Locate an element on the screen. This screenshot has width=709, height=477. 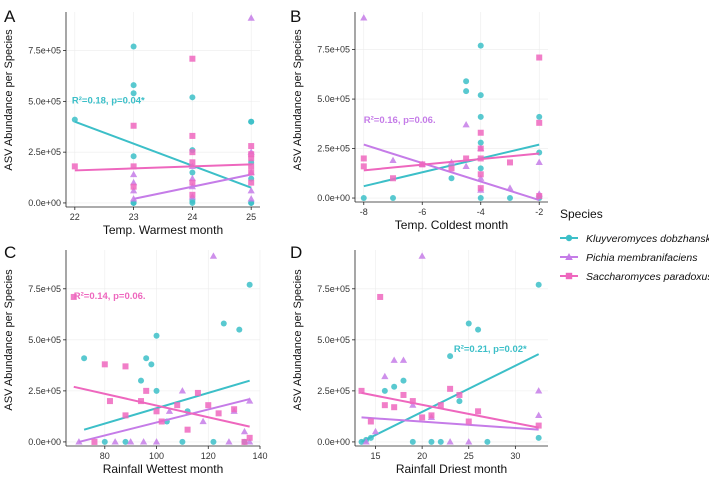
y-axis-title: ASV Abundance per Species is located at coordinates (298, 100).